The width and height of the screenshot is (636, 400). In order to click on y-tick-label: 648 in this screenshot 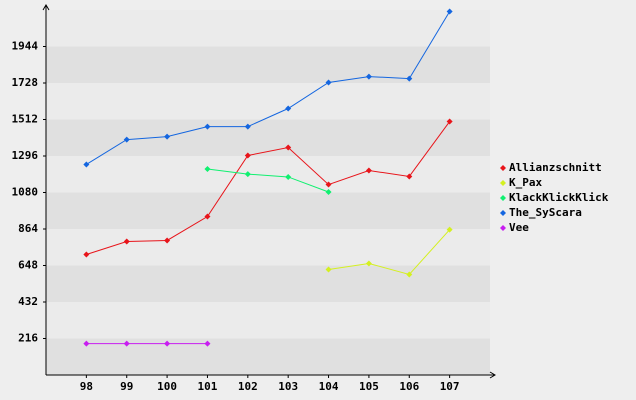, I will do `click(28, 265)`.